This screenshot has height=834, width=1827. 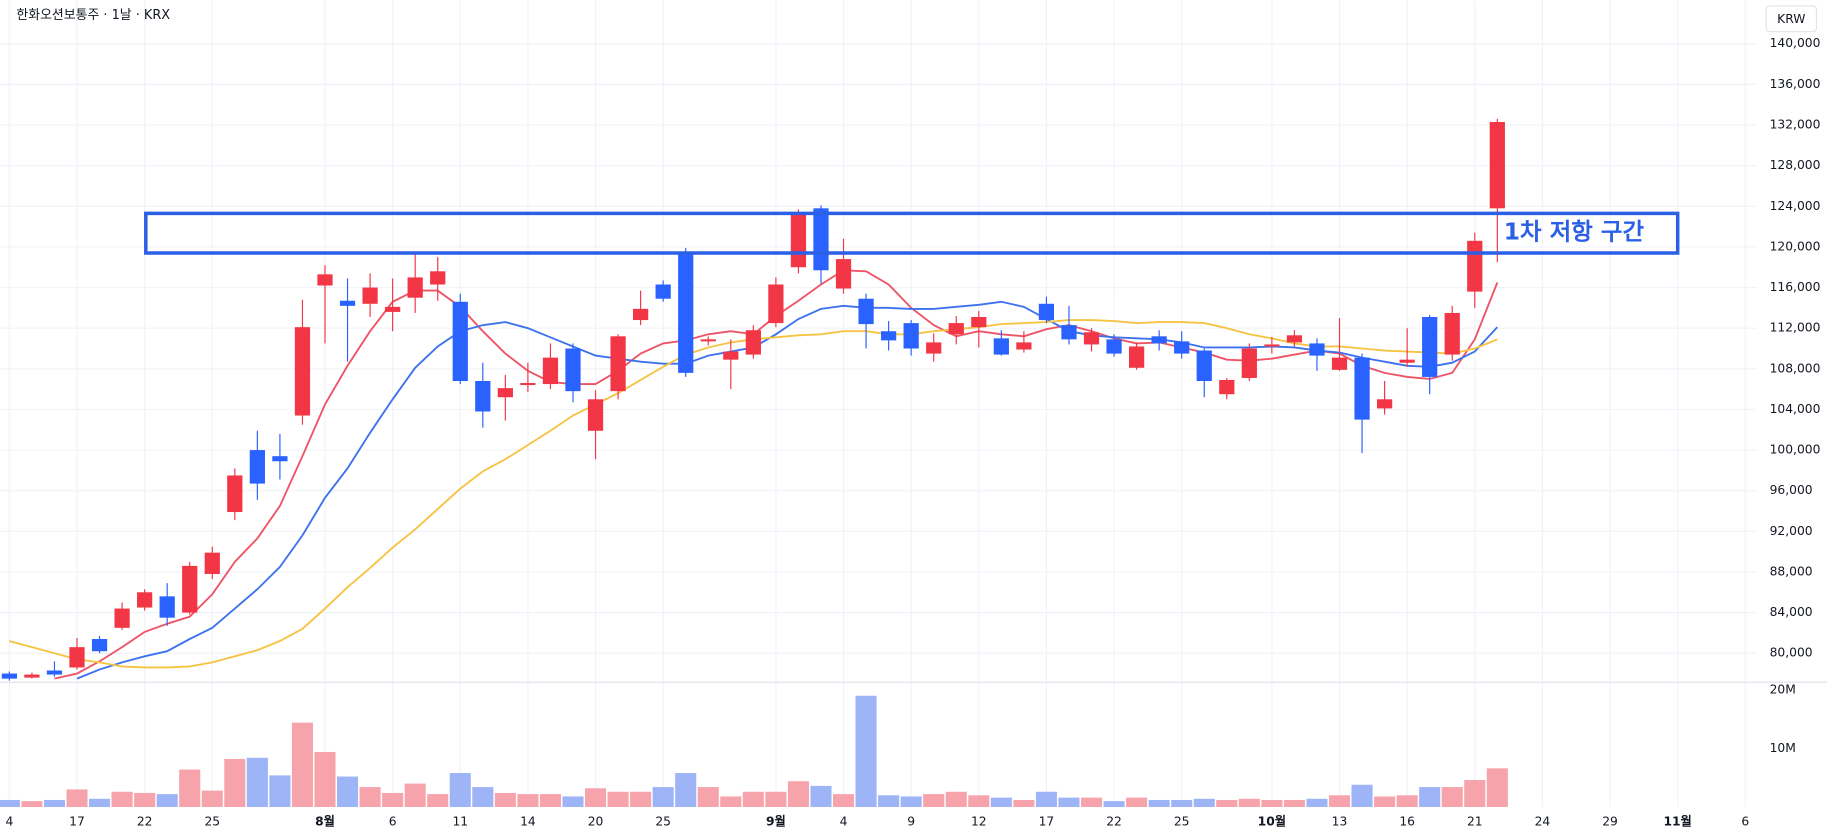 I want to click on x-tick-label: 29, so click(x=1610, y=822).